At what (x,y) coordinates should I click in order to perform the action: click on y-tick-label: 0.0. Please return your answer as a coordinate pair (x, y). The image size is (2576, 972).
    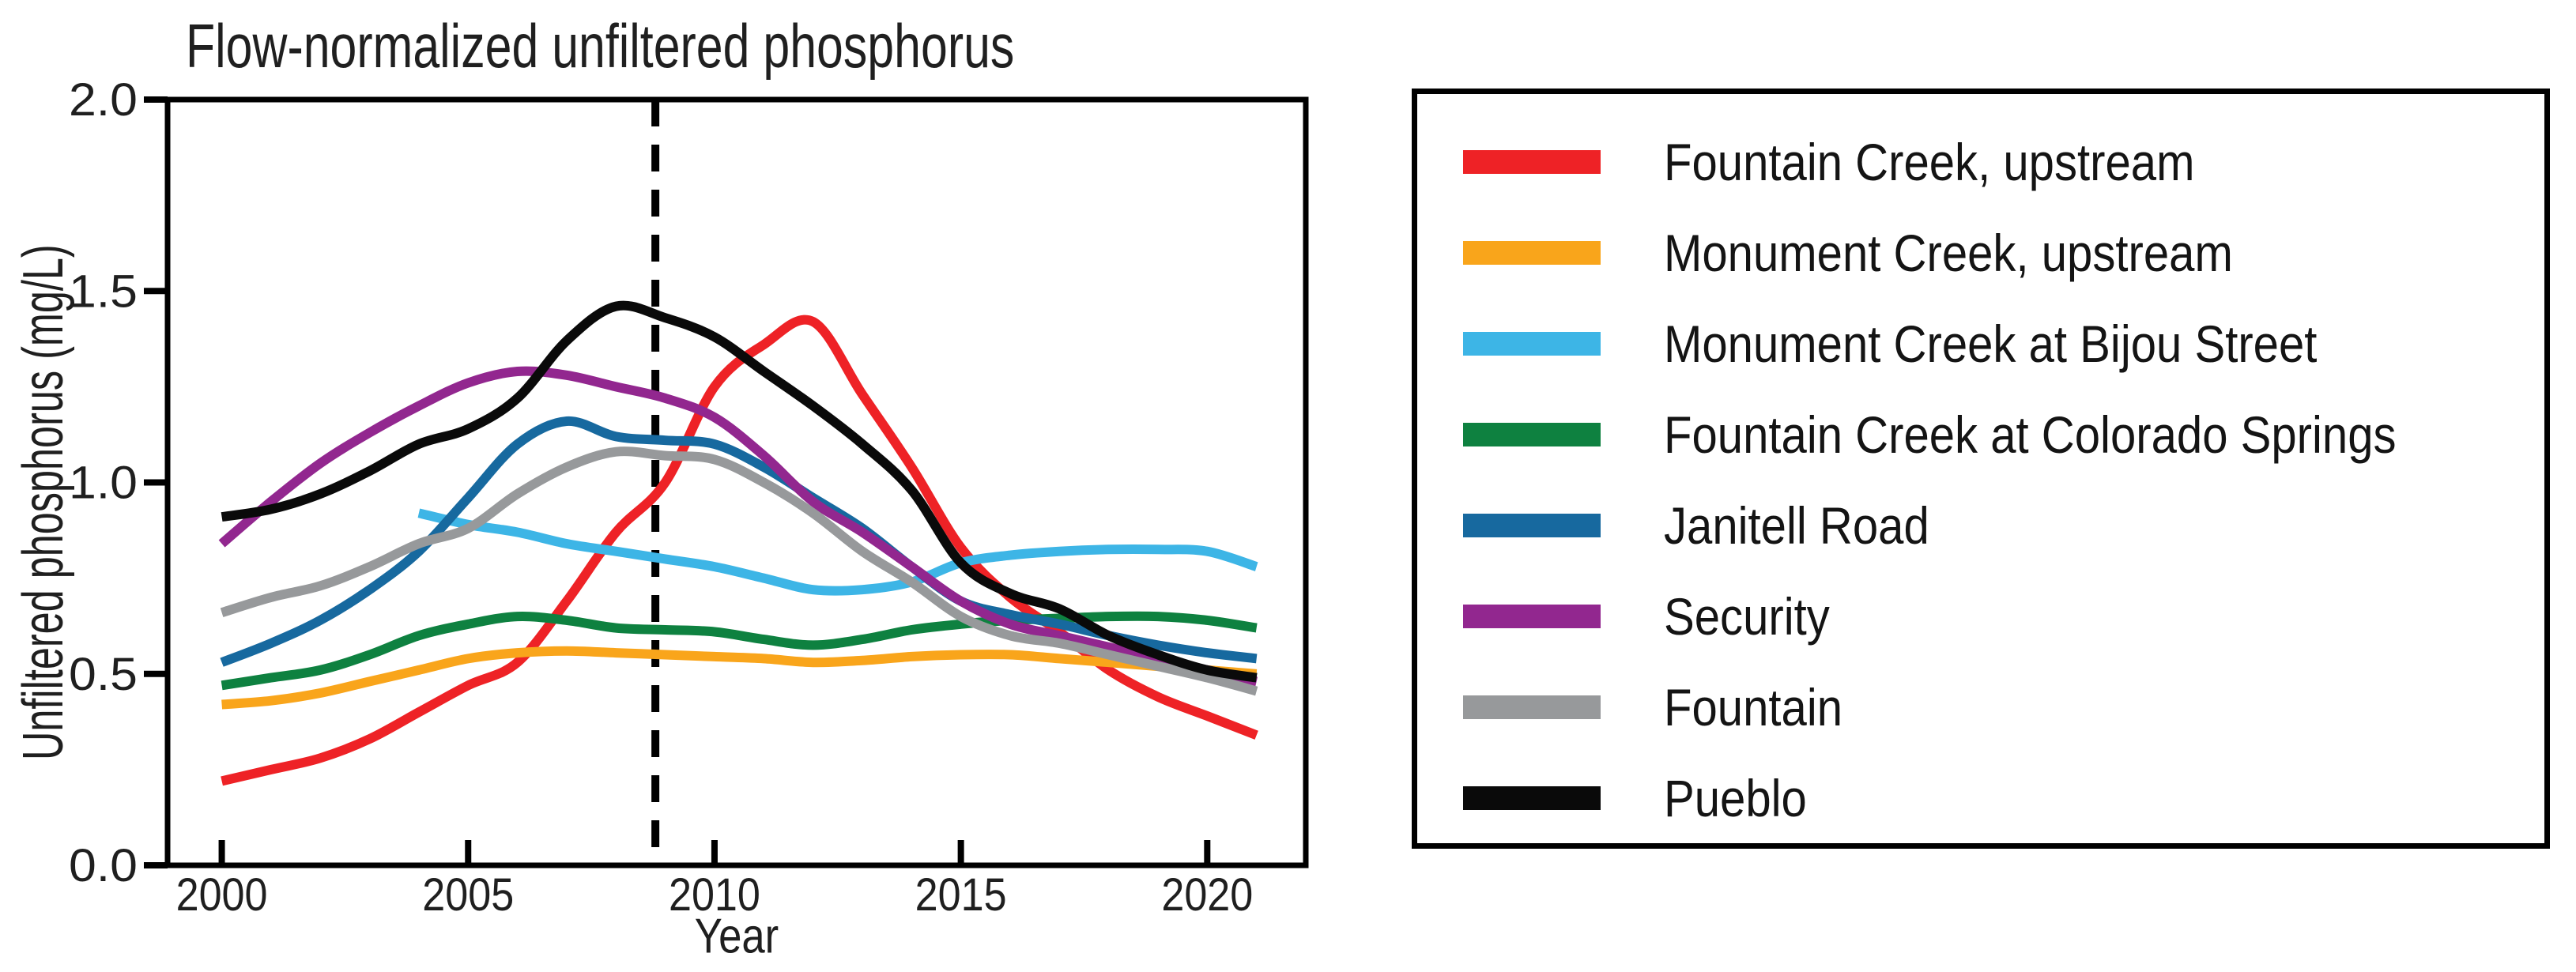
    Looking at the image, I should click on (104, 866).